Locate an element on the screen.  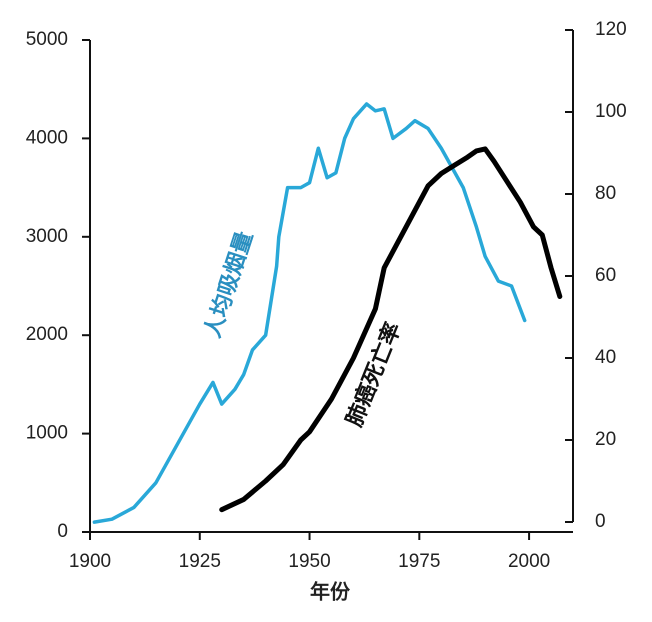
x-tick-label: 1925 is located at coordinates (200, 561).